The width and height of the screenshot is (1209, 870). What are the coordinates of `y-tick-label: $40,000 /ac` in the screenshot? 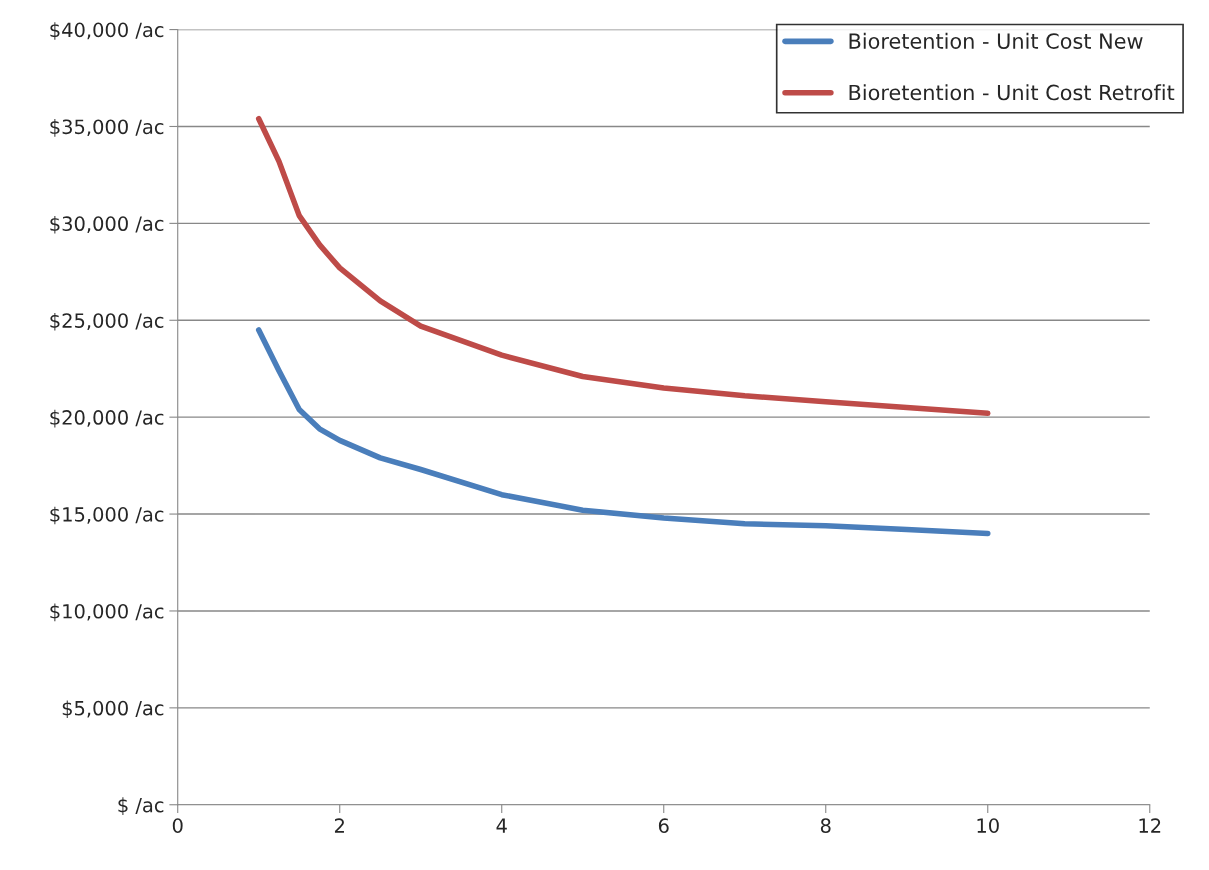 It's located at (107, 31).